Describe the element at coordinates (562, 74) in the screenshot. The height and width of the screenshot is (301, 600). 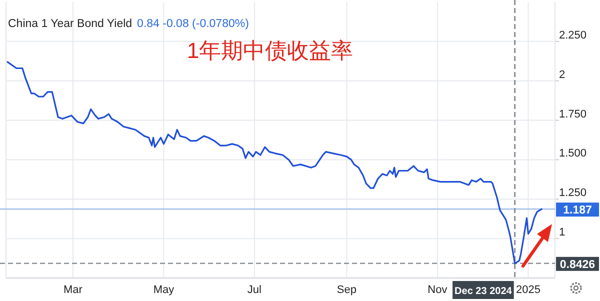
I see `y-tick-label: 2` at that location.